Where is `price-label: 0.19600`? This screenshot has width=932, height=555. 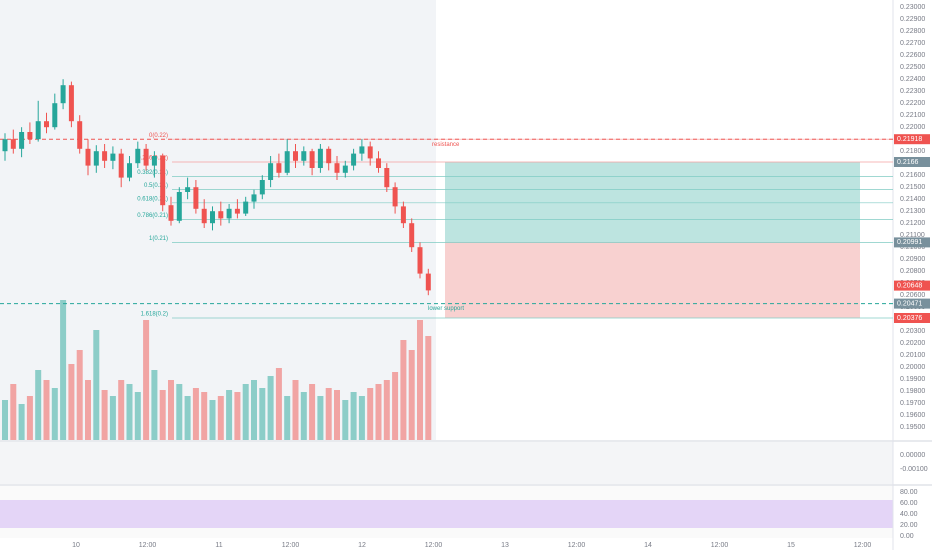 price-label: 0.19600 is located at coordinates (912, 415).